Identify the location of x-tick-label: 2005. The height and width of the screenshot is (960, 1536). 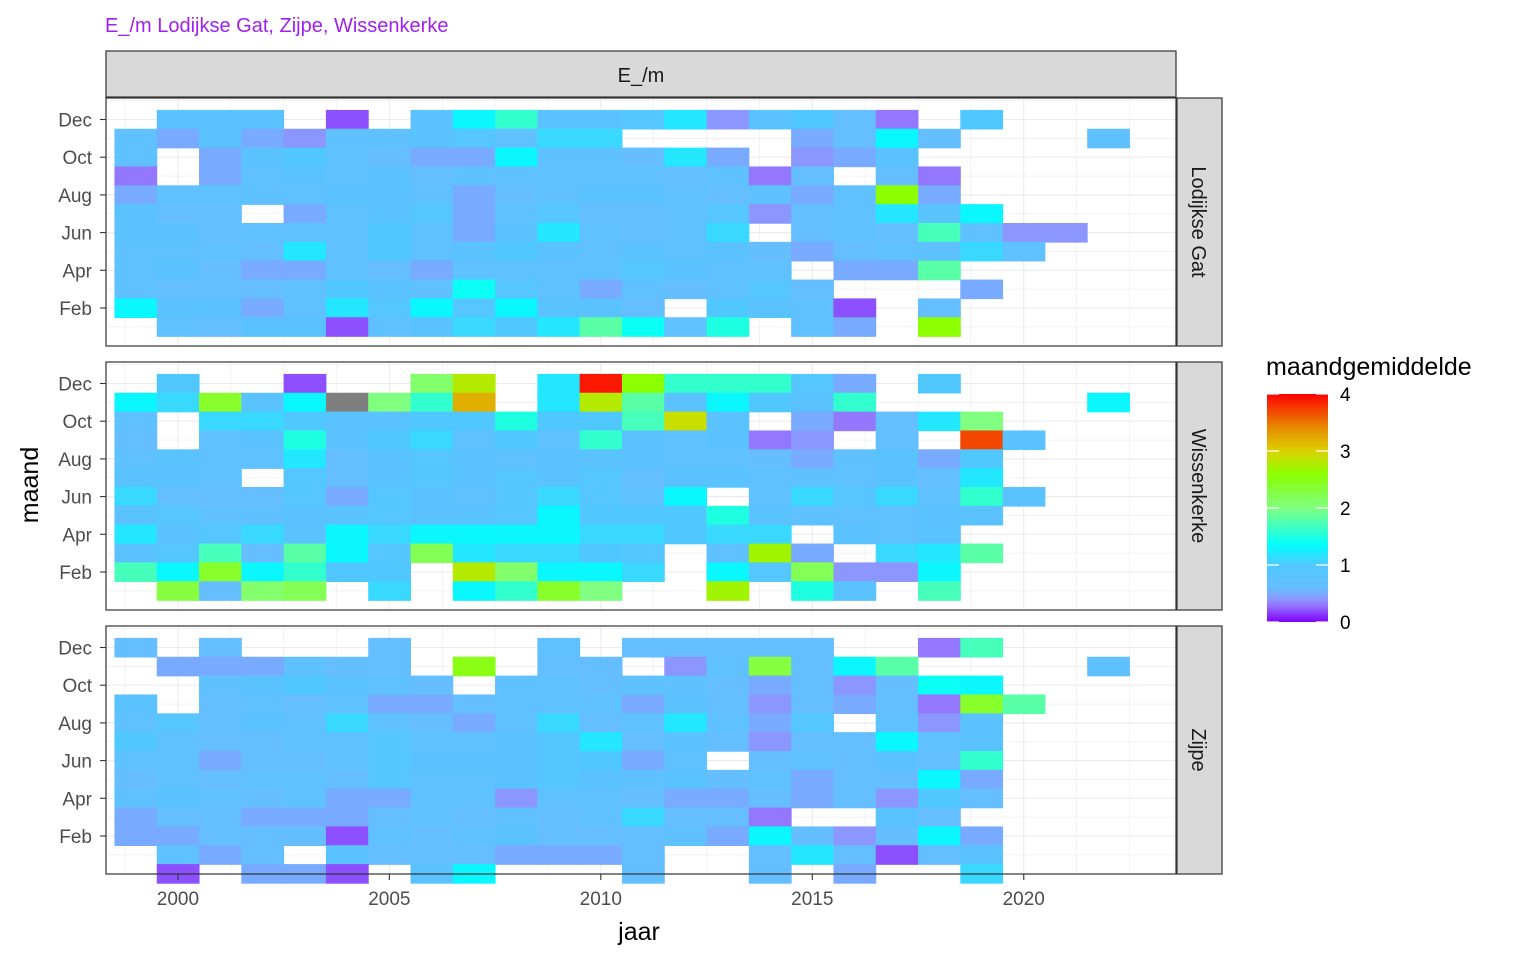
(389, 899).